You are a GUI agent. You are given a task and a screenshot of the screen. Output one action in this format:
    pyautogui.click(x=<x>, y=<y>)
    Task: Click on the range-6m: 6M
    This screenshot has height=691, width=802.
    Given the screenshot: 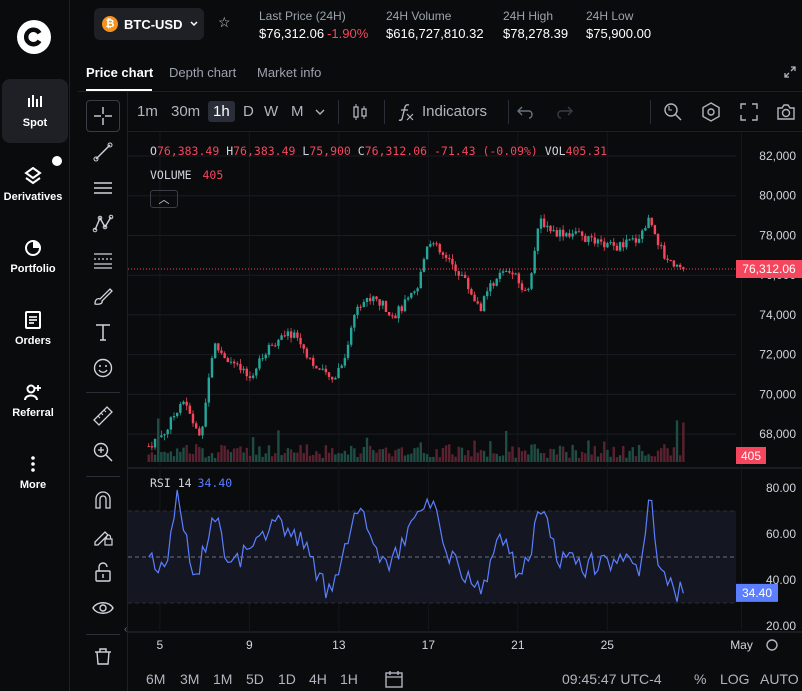 What is the action you would take?
    pyautogui.click(x=156, y=679)
    